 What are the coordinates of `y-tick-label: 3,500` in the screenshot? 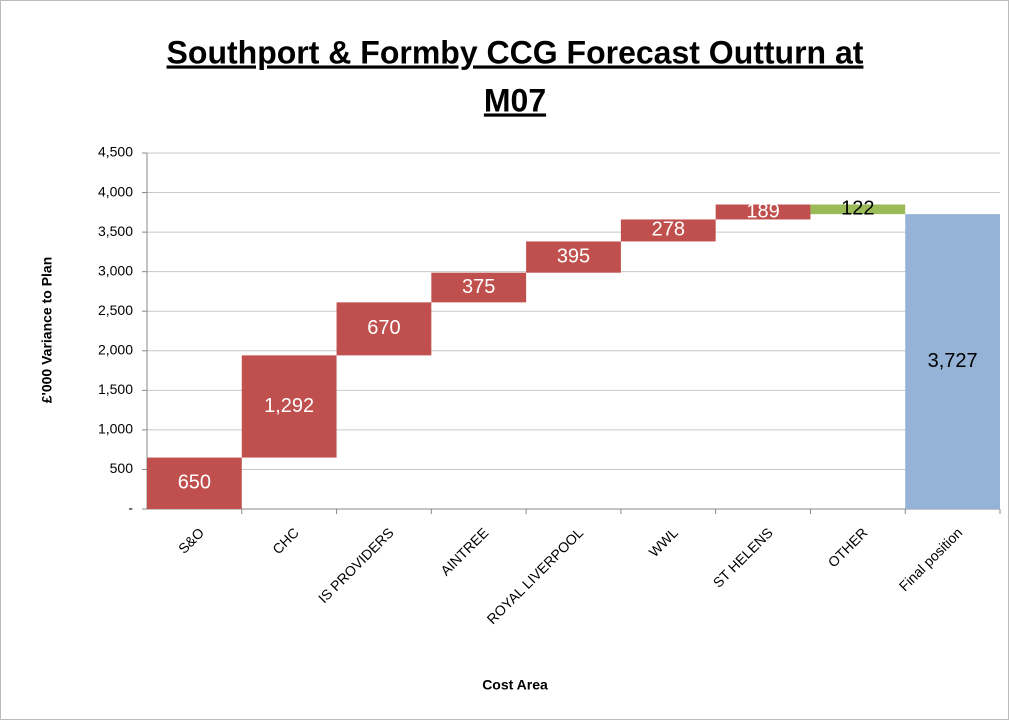 It's located at (115, 231).